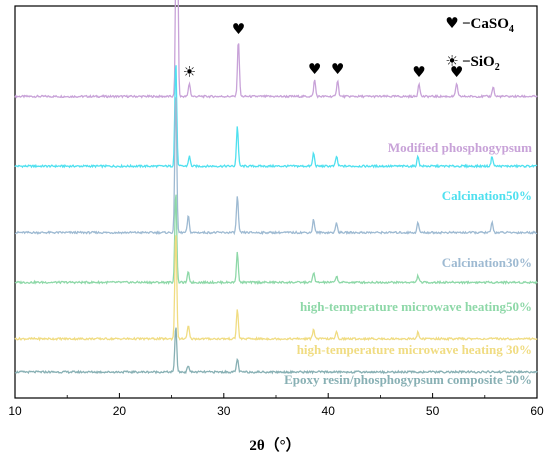  What do you see at coordinates (488, 25) in the screenshot?
I see `legend-entry-0: −CaSO4` at bounding box center [488, 25].